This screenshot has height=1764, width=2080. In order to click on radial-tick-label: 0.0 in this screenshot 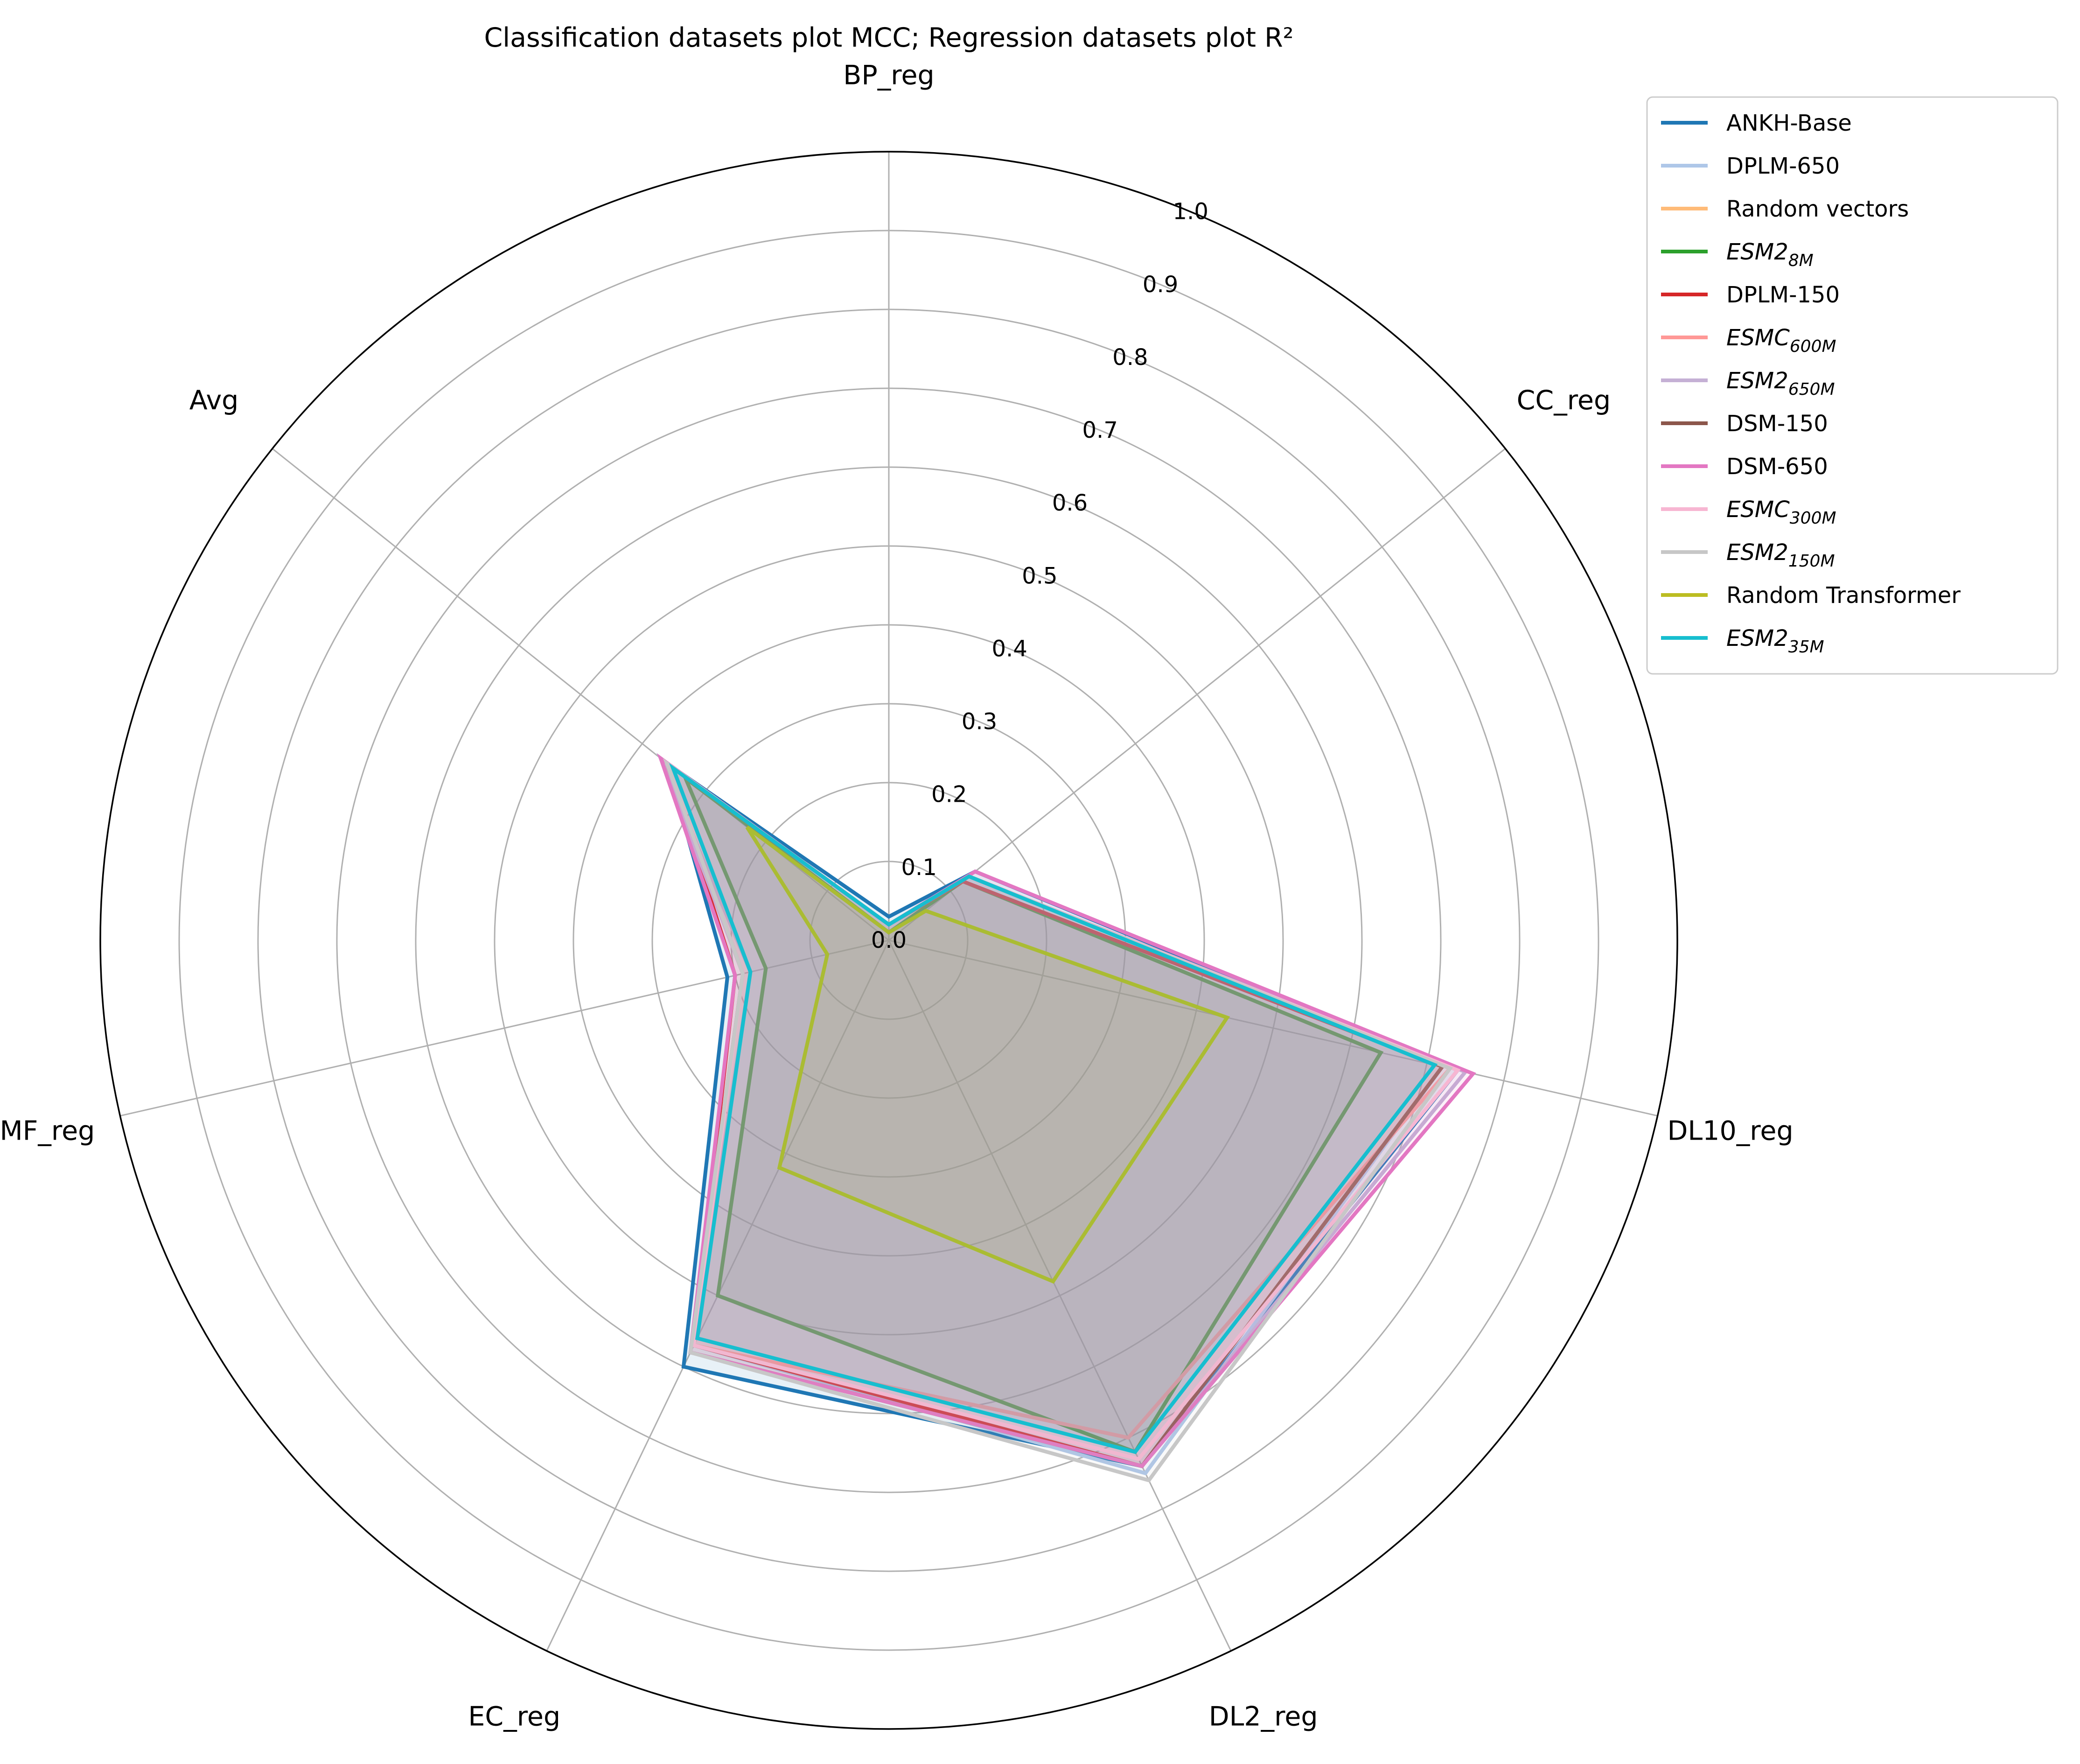, I will do `click(889, 940)`.